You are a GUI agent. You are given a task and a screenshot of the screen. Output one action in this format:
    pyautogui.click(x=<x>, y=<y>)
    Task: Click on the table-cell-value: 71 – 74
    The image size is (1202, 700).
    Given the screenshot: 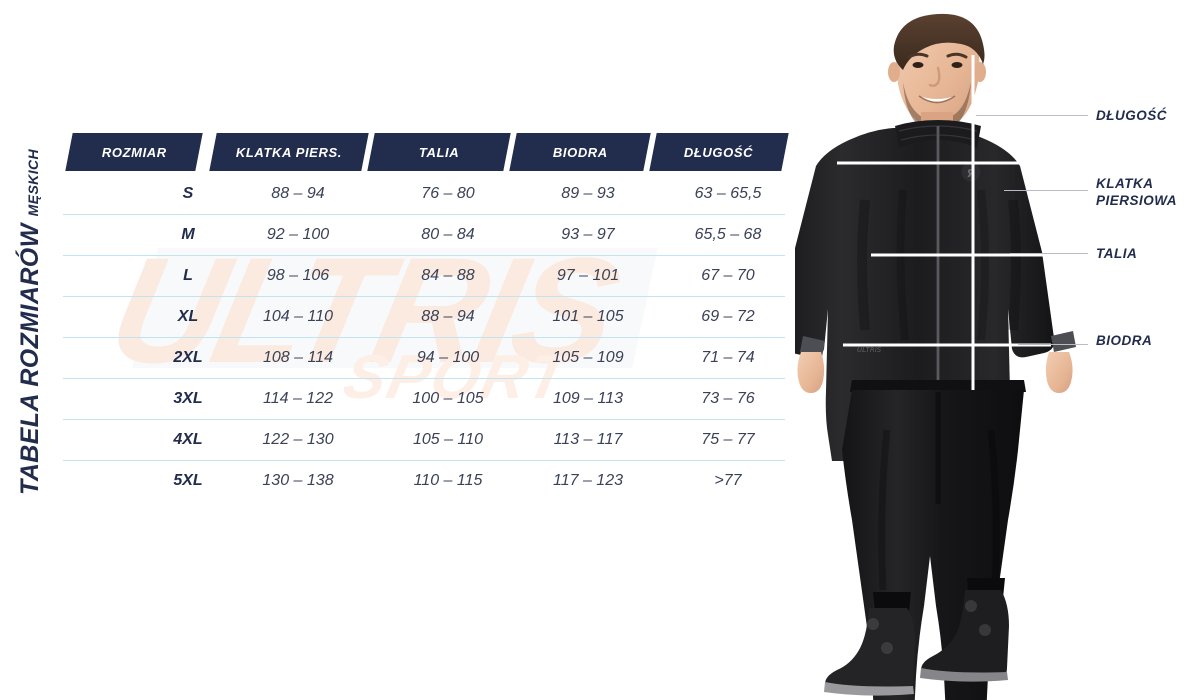 What is the action you would take?
    pyautogui.click(x=728, y=357)
    